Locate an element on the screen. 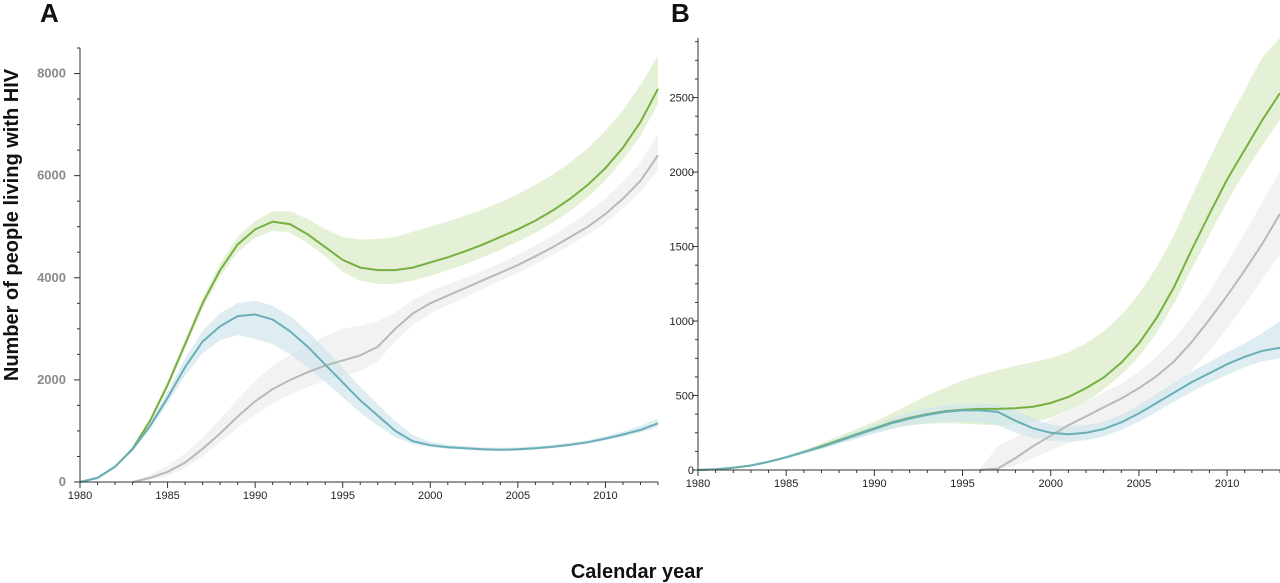 Image resolution: width=1280 pixels, height=583 pixels. band-teal is located at coordinates (989, 395).